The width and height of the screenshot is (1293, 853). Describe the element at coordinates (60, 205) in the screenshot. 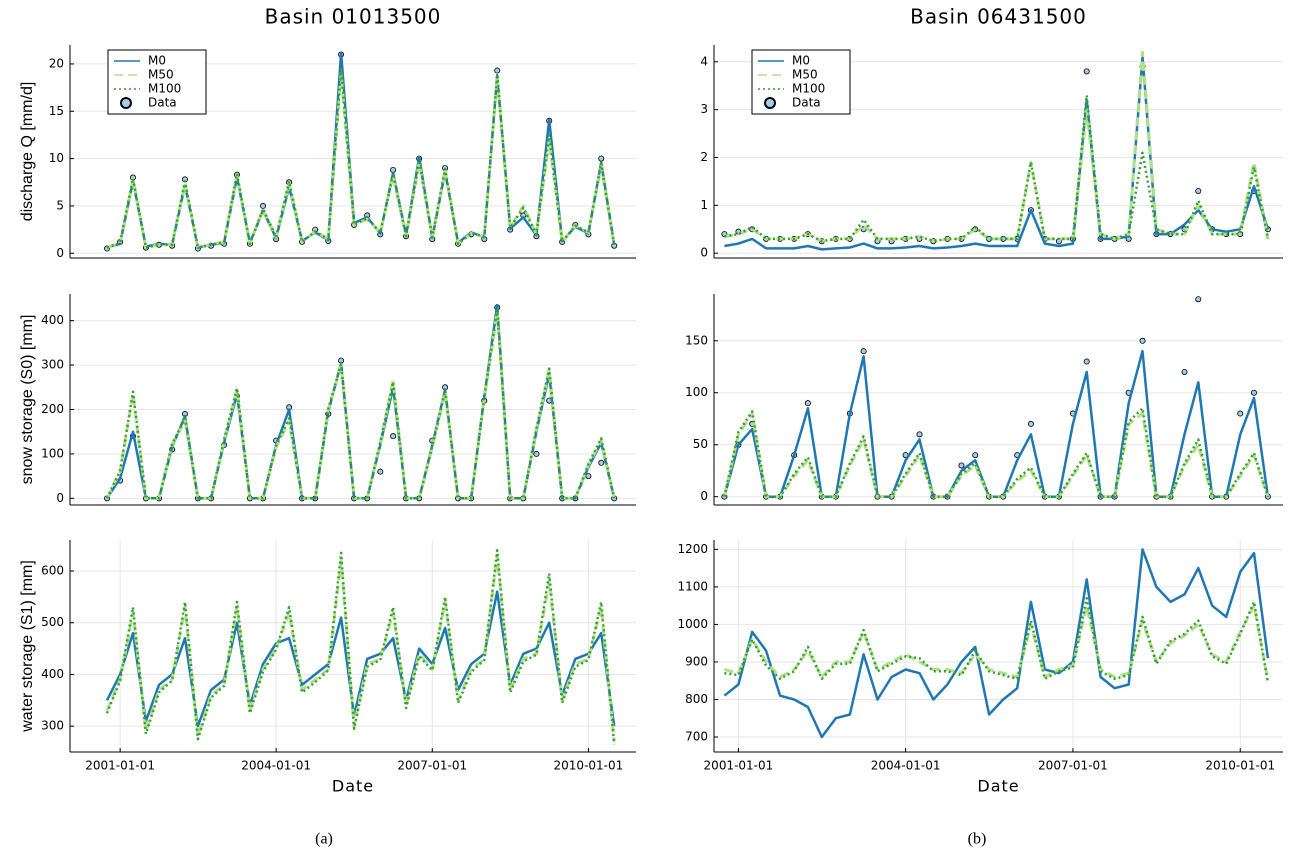

I see `y-tick-label: 5` at that location.